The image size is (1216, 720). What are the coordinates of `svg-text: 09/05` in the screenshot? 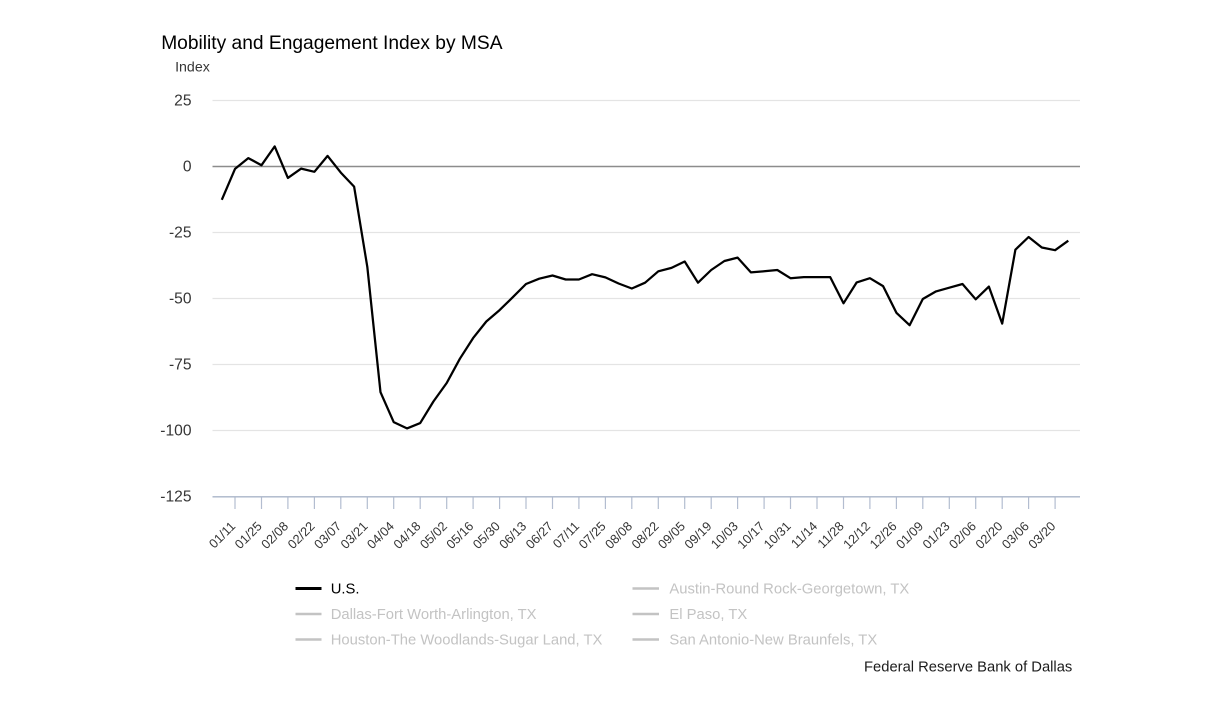 It's located at (671, 535).